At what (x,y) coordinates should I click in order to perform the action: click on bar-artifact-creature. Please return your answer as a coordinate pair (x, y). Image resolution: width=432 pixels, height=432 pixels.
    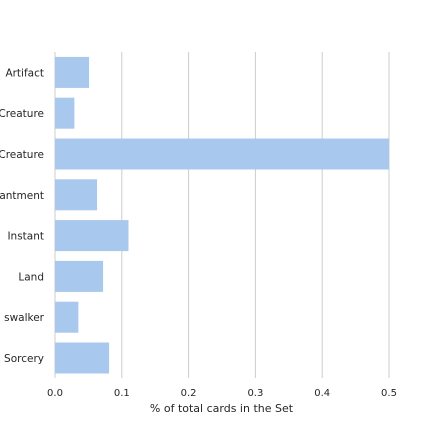
    Looking at the image, I should click on (65, 113).